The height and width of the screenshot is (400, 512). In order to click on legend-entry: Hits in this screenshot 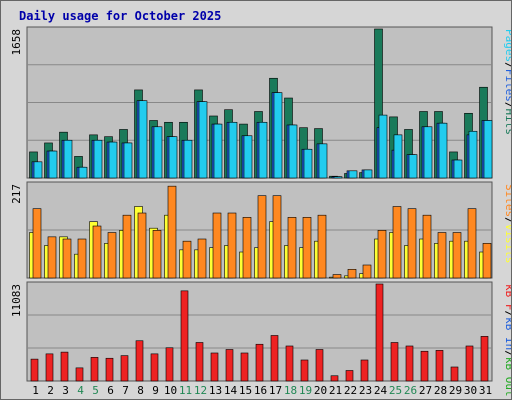, I will do `click(507, 122)`.